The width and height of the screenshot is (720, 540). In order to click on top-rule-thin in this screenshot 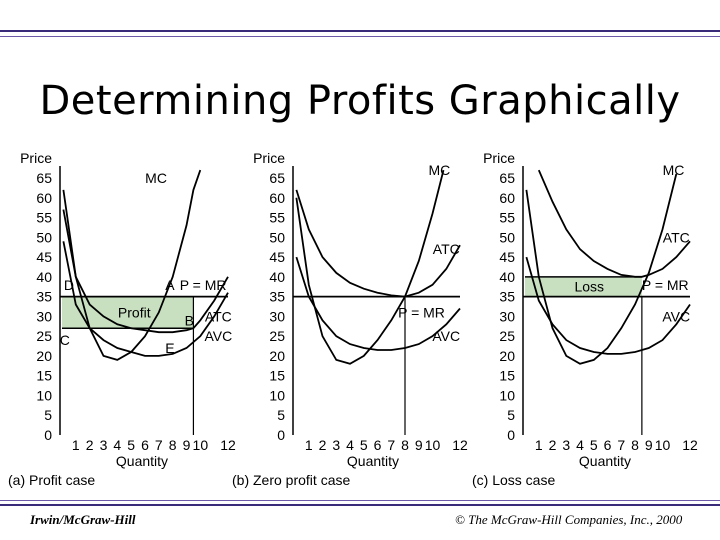, I will do `click(360, 36)`.